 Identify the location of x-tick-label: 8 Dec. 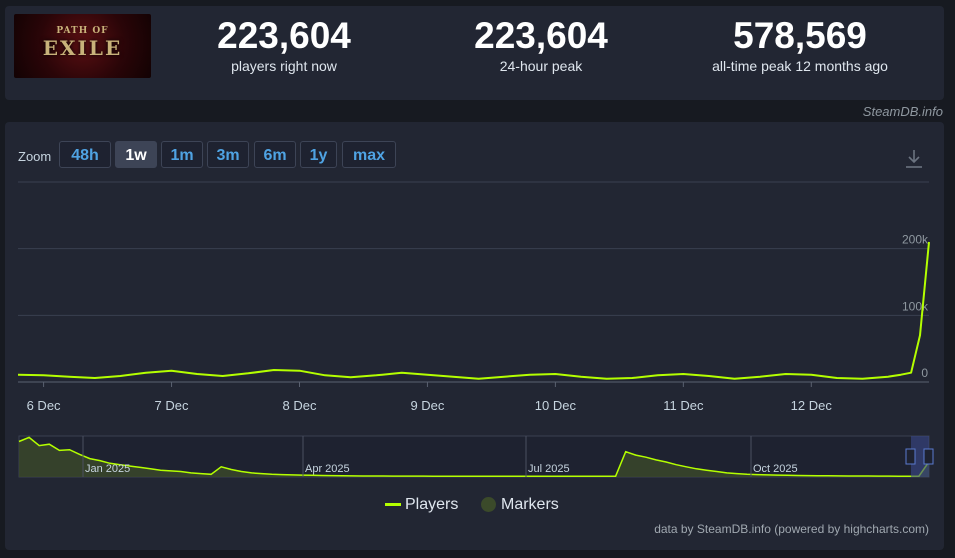
(300, 405).